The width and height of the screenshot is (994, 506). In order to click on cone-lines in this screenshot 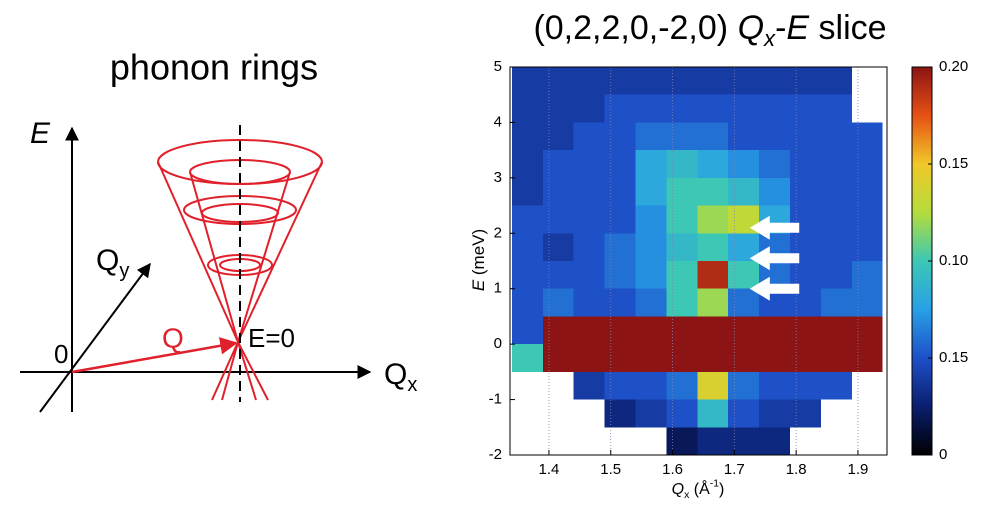, I will do `click(240, 281)`.